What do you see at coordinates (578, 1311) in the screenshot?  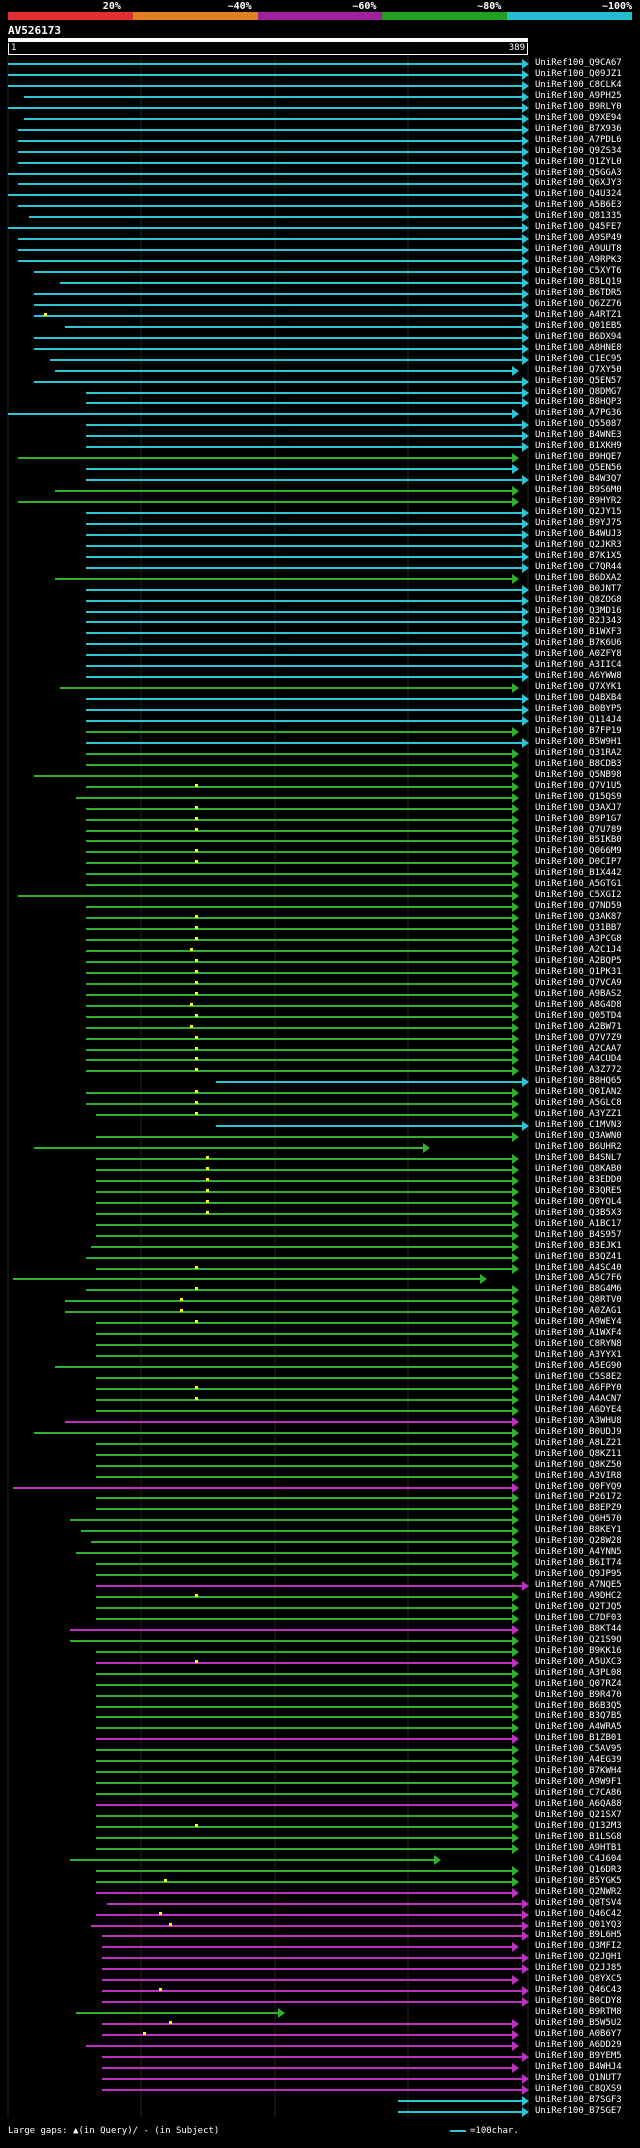 I see `hit-link: UniRef100_A0ZAG1` at bounding box center [578, 1311].